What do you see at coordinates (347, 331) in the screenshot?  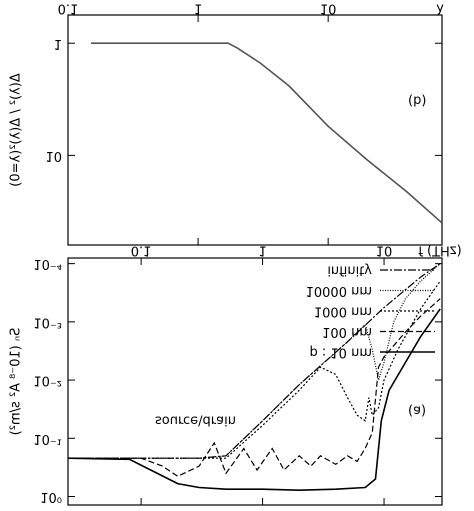 I see `legend-label: 100 nm` at bounding box center [347, 331].